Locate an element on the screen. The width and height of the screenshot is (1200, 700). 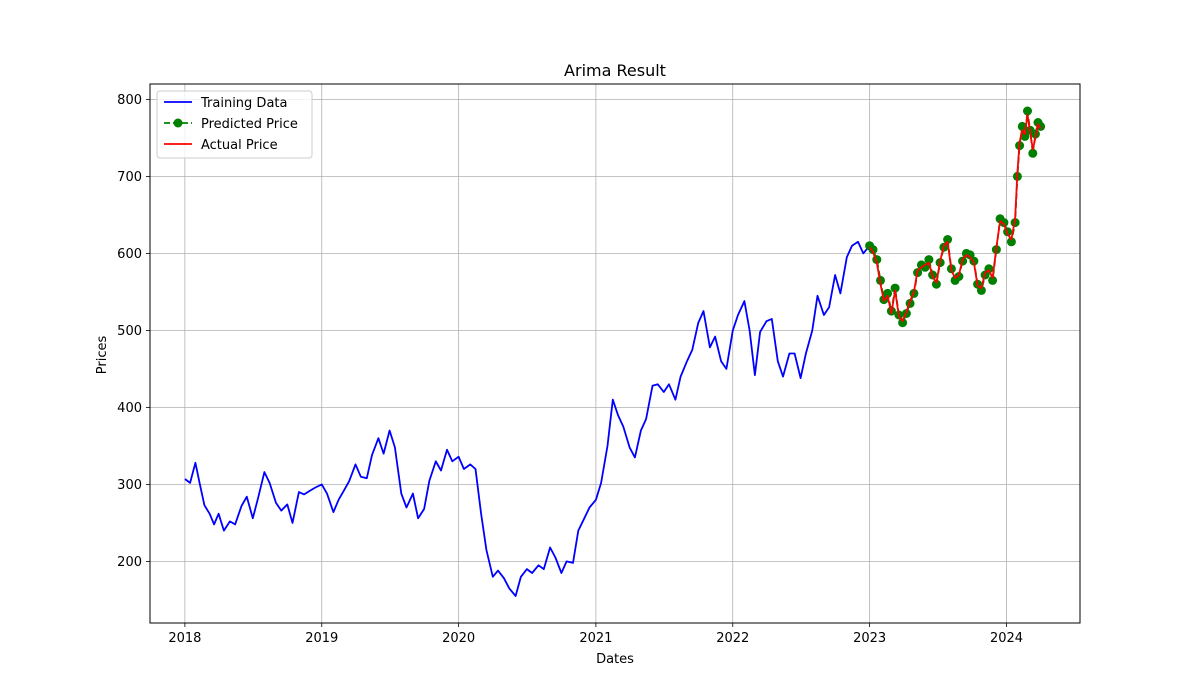
legend-label-training: Training Data is located at coordinates (243, 103).